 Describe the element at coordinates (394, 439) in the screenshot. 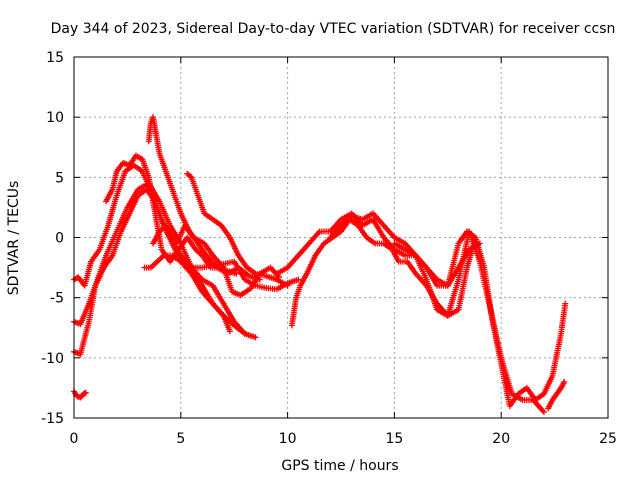

I see `x-tick-label: 15` at that location.